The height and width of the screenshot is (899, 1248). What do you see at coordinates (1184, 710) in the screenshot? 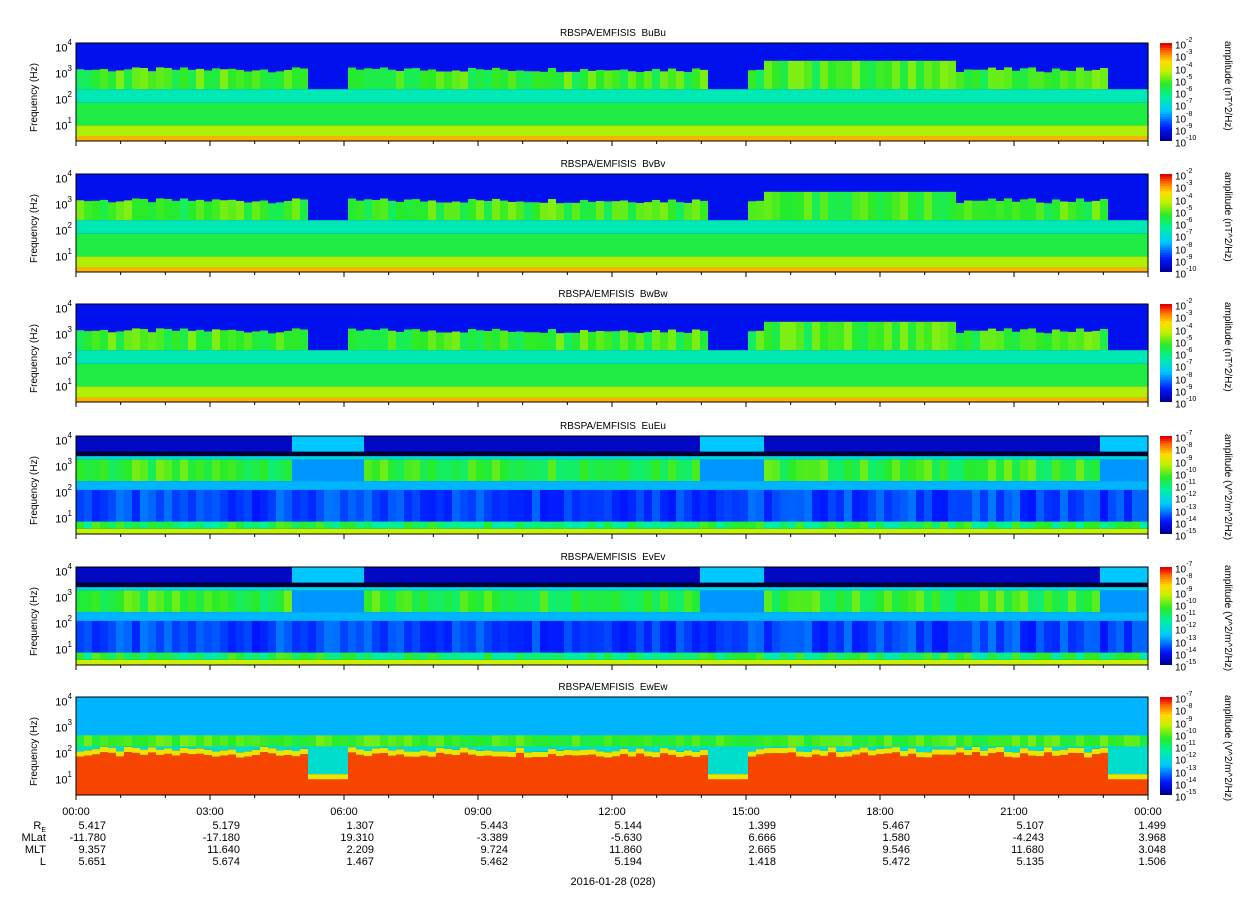
I see `colorbar-tick-label: 10⁻⁸` at bounding box center [1184, 710].